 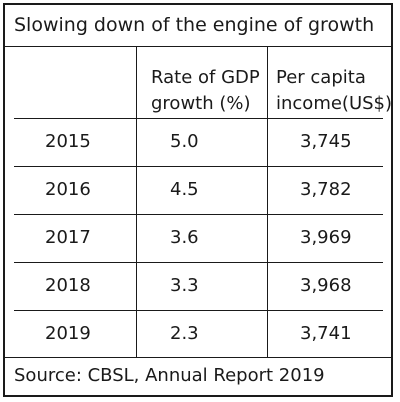 I want to click on title-divider, so click(x=198, y=46).